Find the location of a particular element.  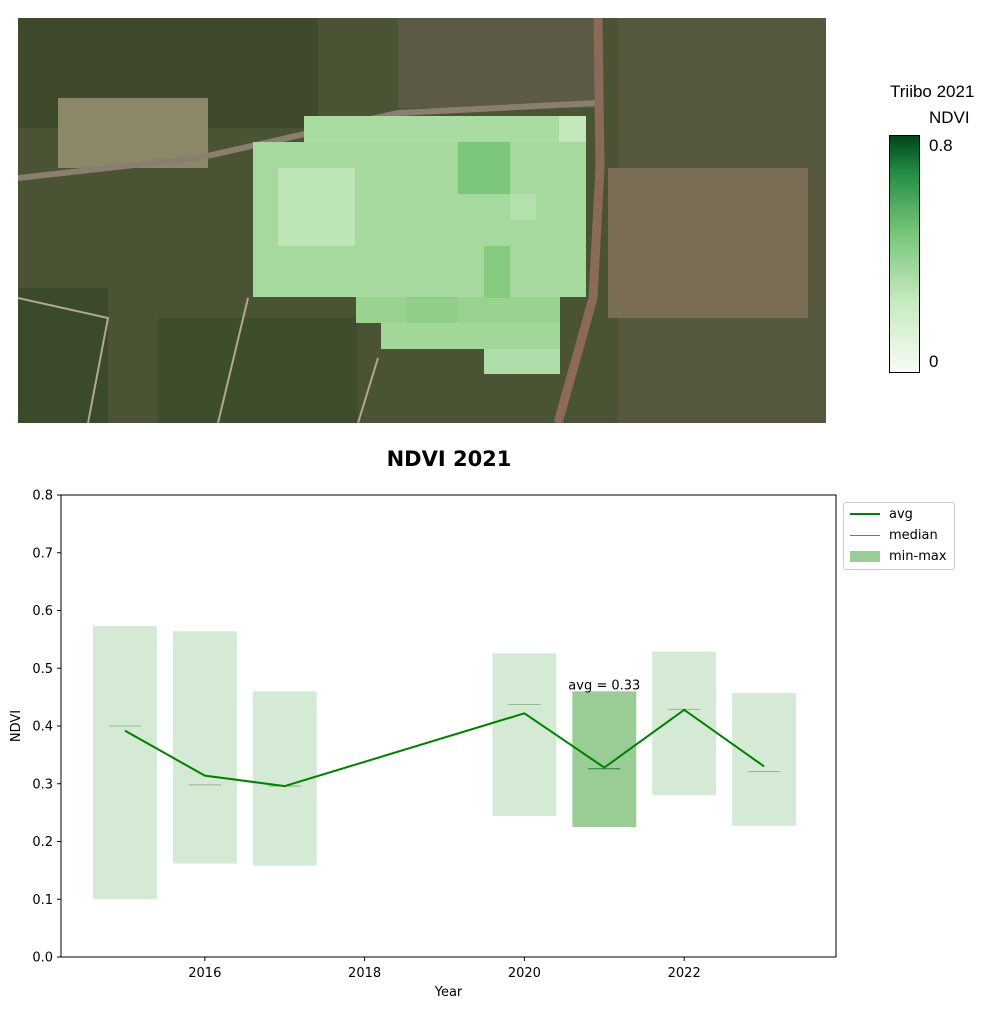

y-tick-label: 0.7 is located at coordinates (42, 553).